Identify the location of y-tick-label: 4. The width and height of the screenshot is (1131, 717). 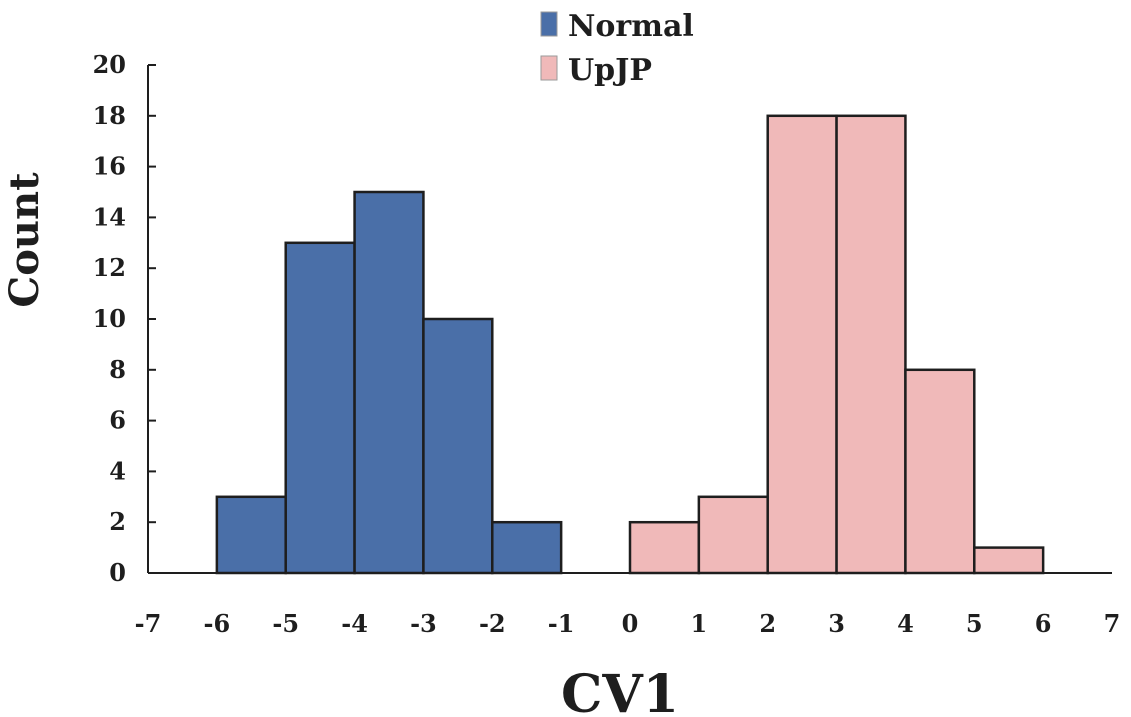
(117, 470).